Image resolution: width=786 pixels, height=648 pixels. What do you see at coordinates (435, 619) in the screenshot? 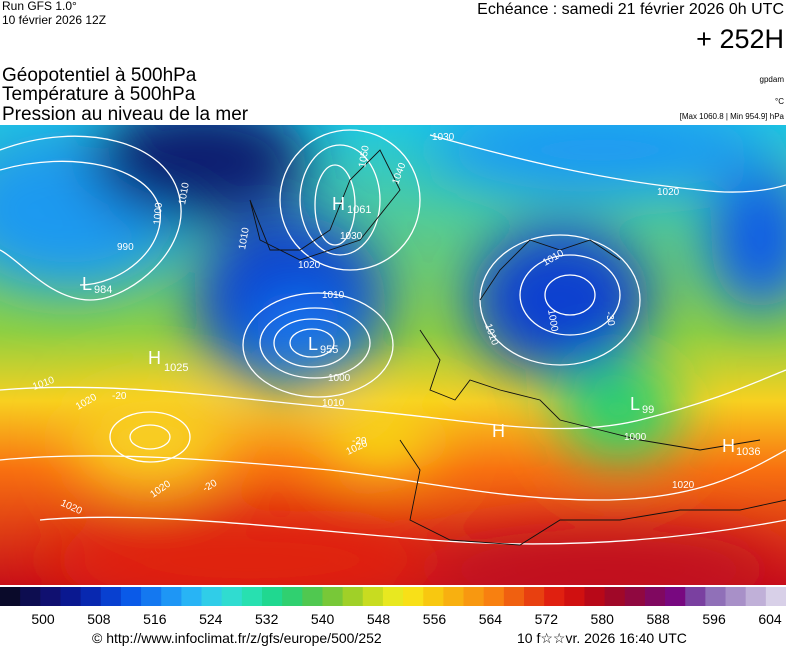
I see `colorbar-tick-label: 556` at bounding box center [435, 619].